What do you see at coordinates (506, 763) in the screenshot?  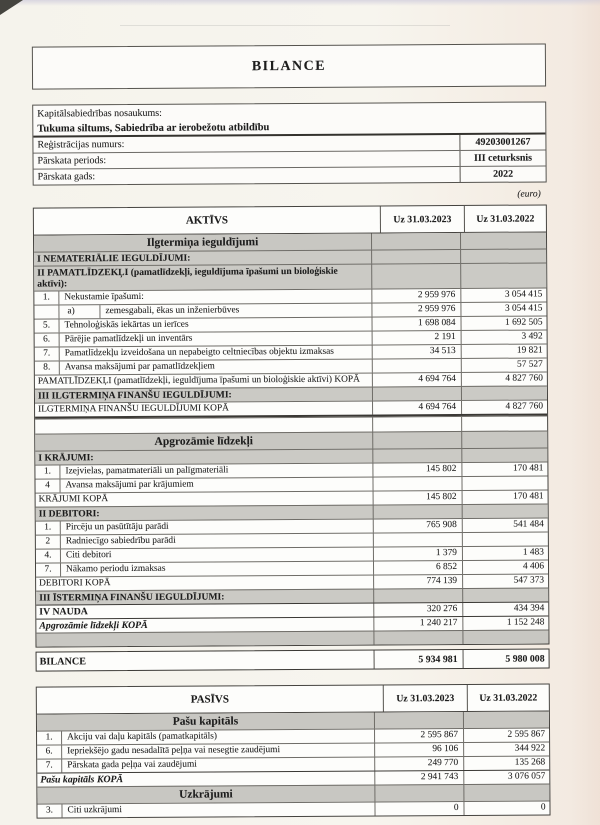 I see `value-2022: 135 268` at bounding box center [506, 763].